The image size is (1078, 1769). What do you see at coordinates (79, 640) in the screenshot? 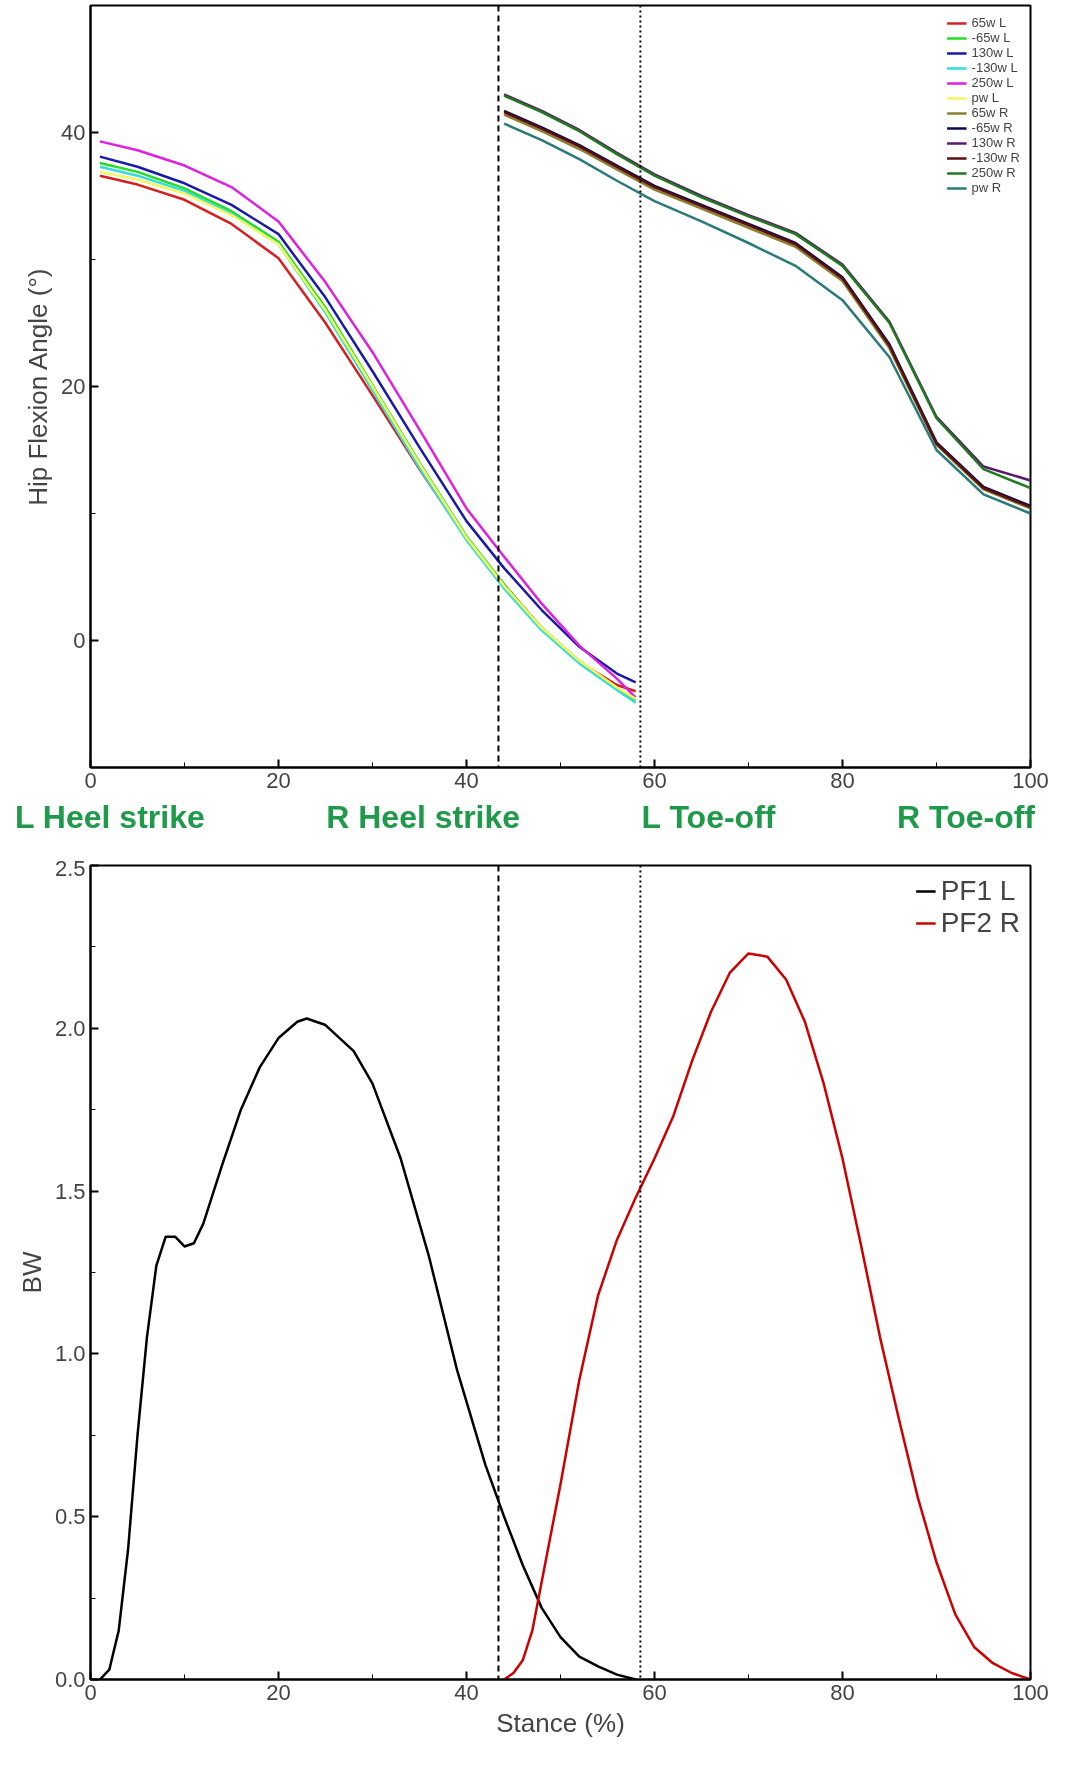
I see `y-tick-label: 0` at bounding box center [79, 640].